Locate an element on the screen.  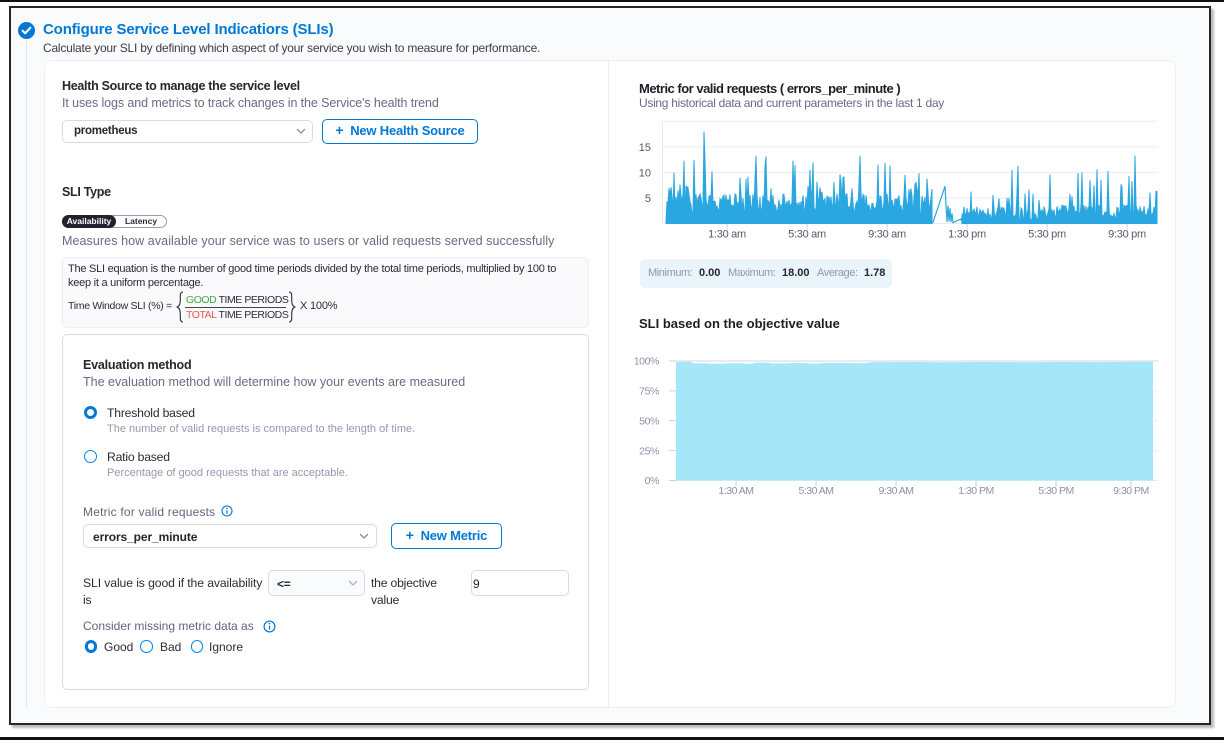
svg-text: 9:30 pm is located at coordinates (1127, 235).